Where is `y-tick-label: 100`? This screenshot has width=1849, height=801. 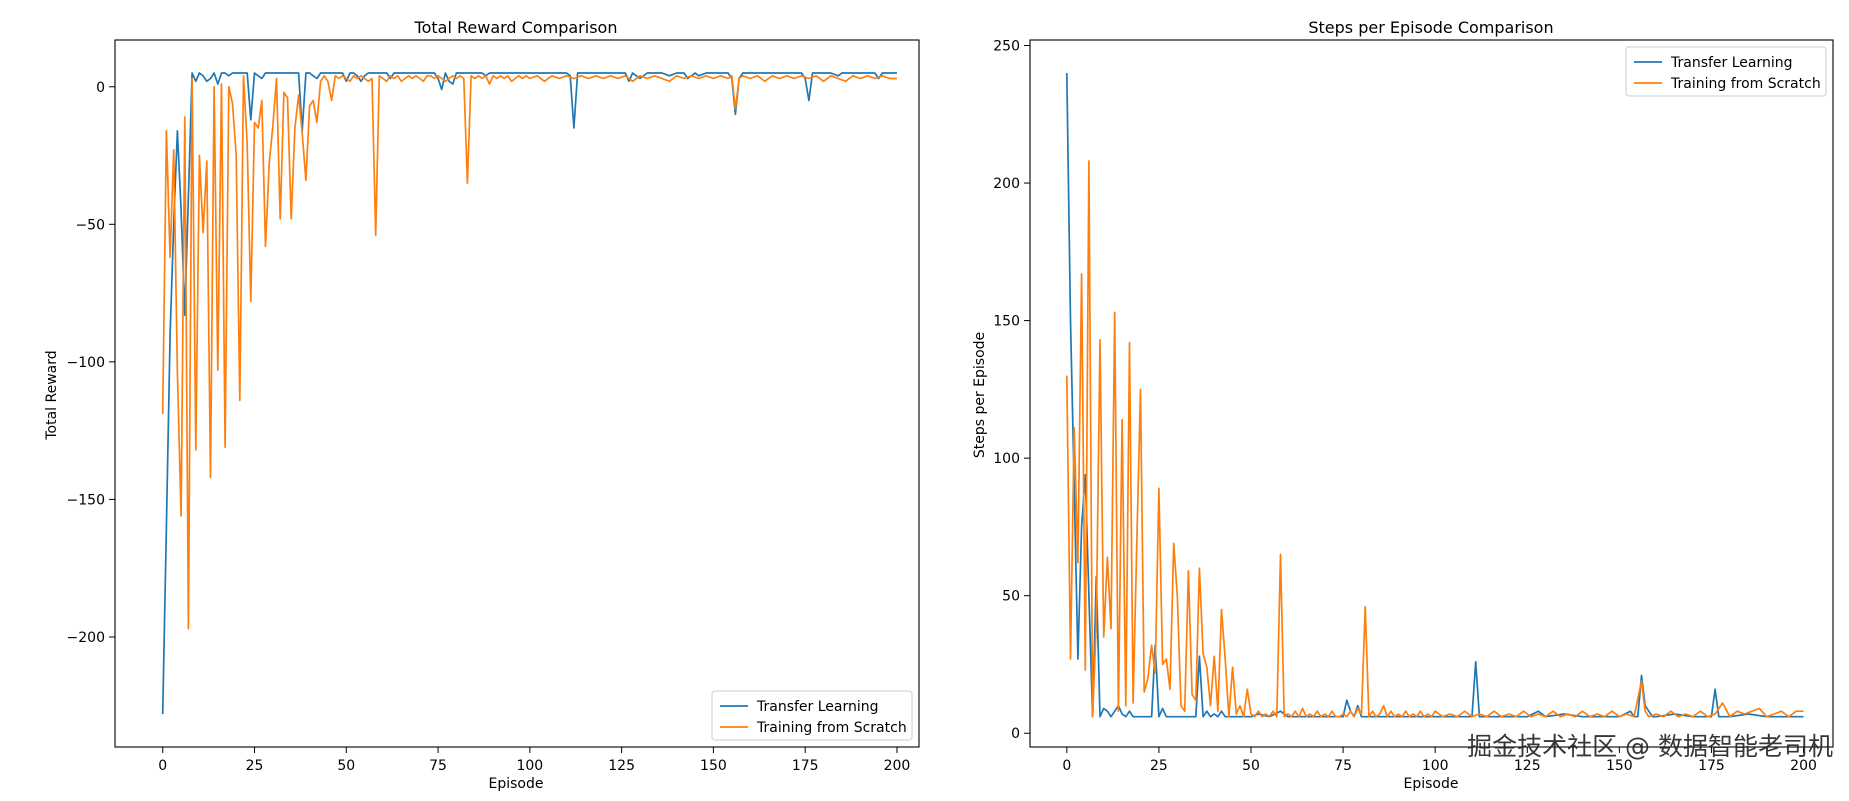
y-tick-label: 100 is located at coordinates (1006, 459).